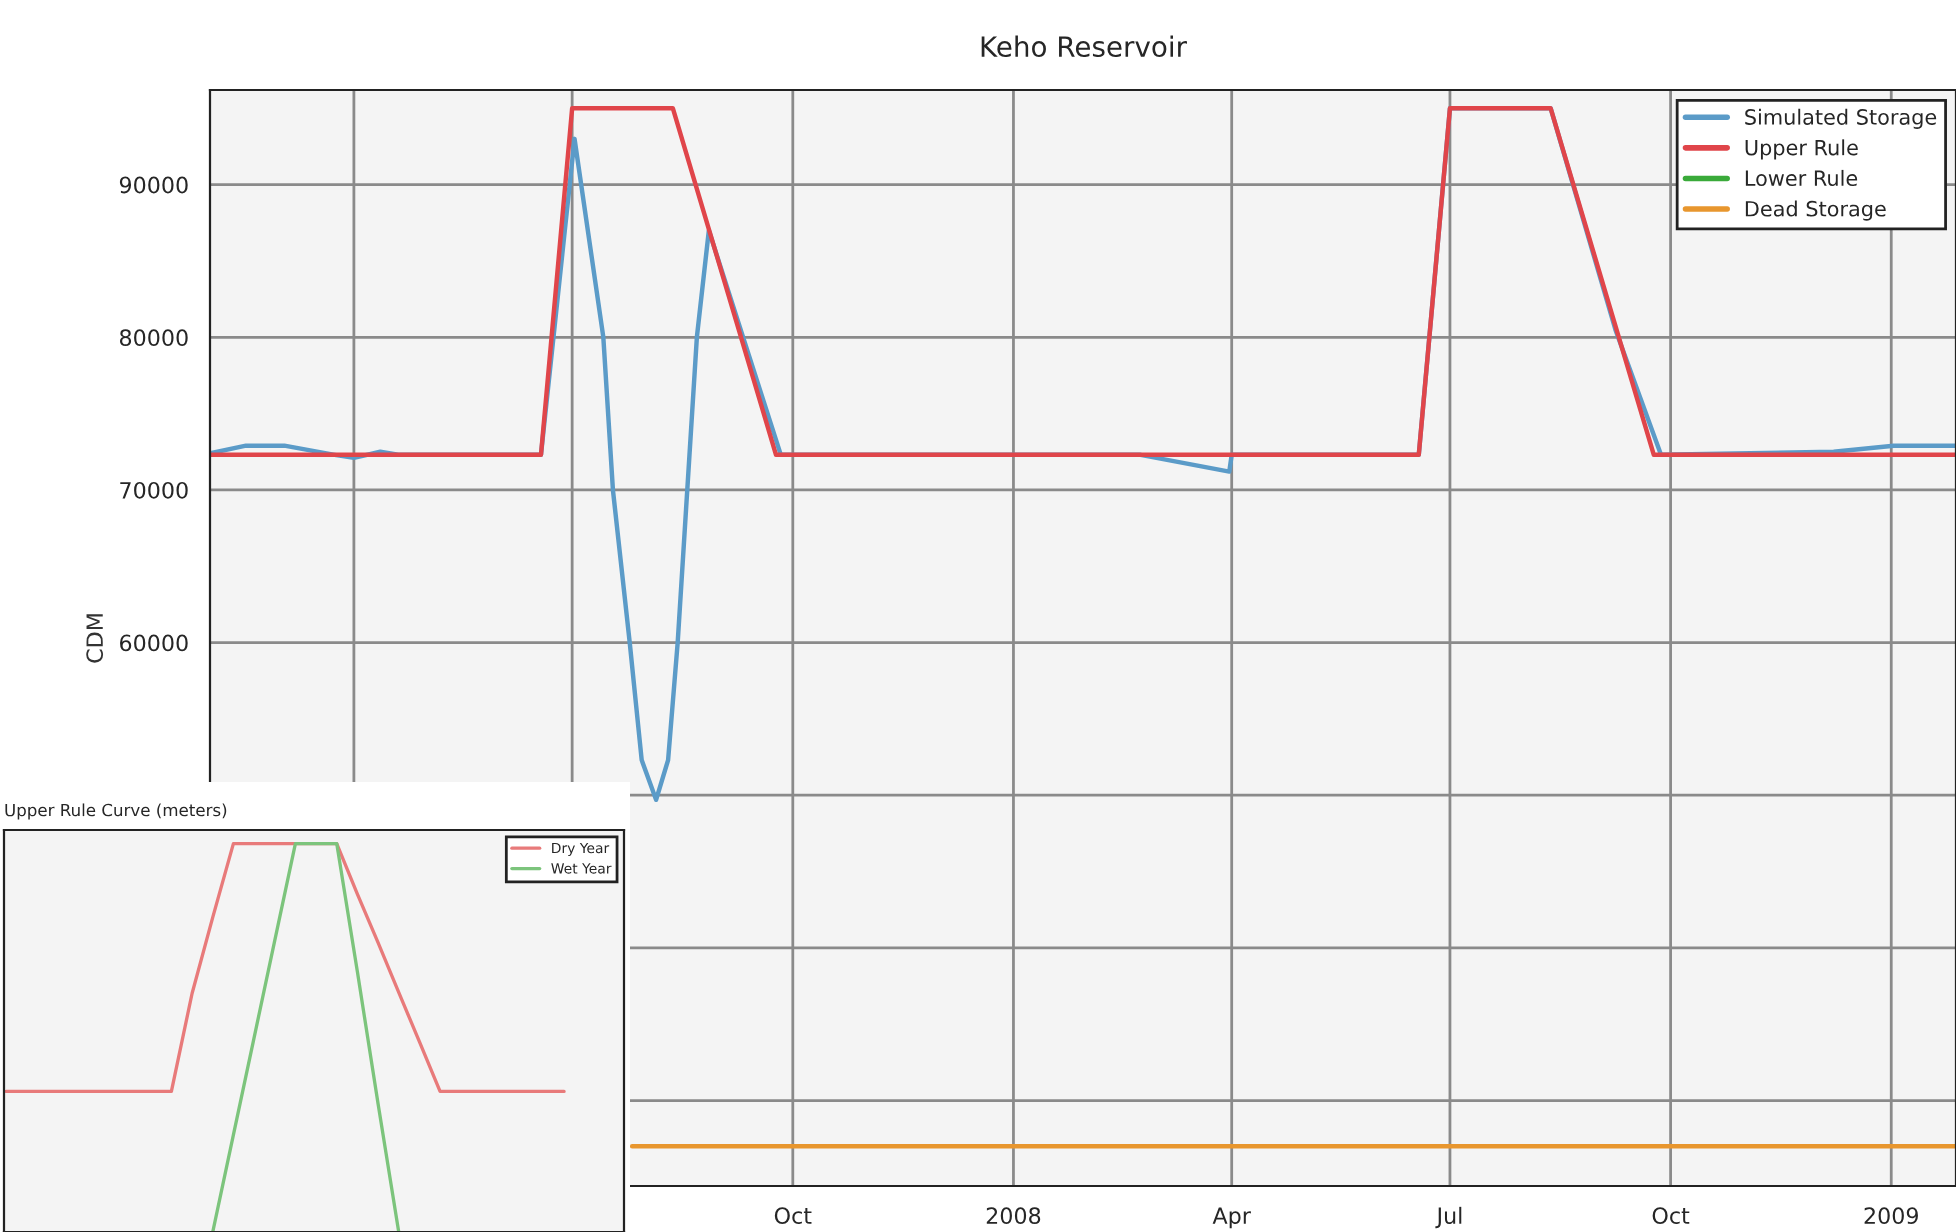  What do you see at coordinates (1891, 1216) in the screenshot?
I see `x-tick-label: 2009` at bounding box center [1891, 1216].